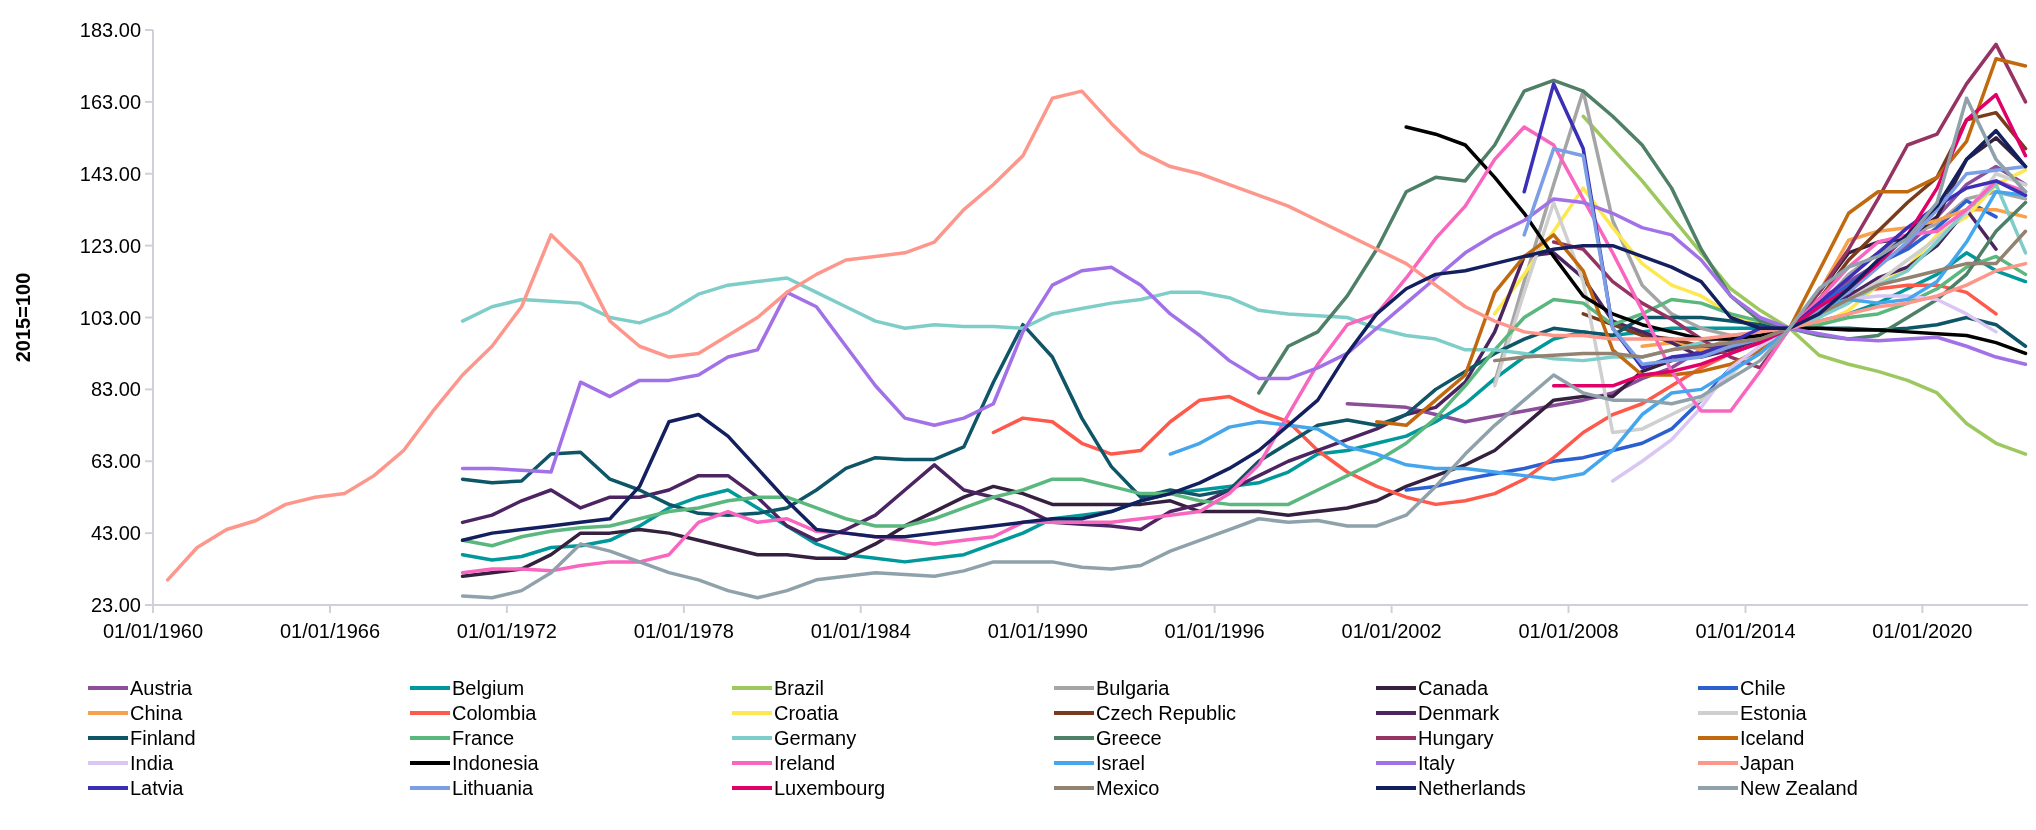 This screenshot has width=2036, height=830. Describe the element at coordinates (110, 173) in the screenshot. I see `y-tick-label: 143.00` at that location.